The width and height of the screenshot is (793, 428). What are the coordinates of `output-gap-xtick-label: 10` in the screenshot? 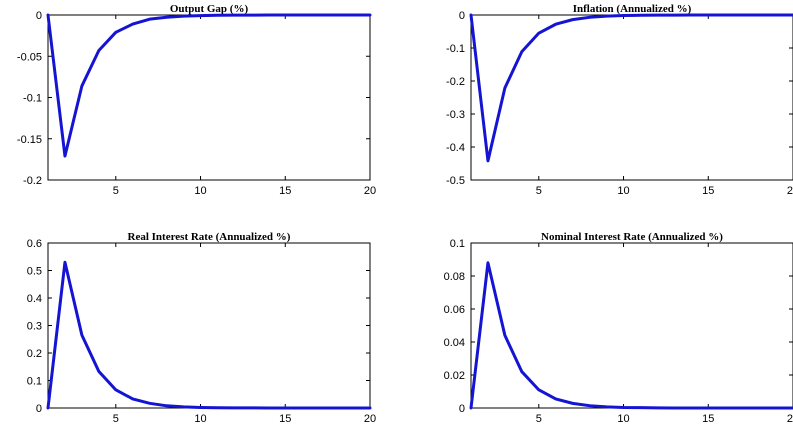 It's located at (200, 191).